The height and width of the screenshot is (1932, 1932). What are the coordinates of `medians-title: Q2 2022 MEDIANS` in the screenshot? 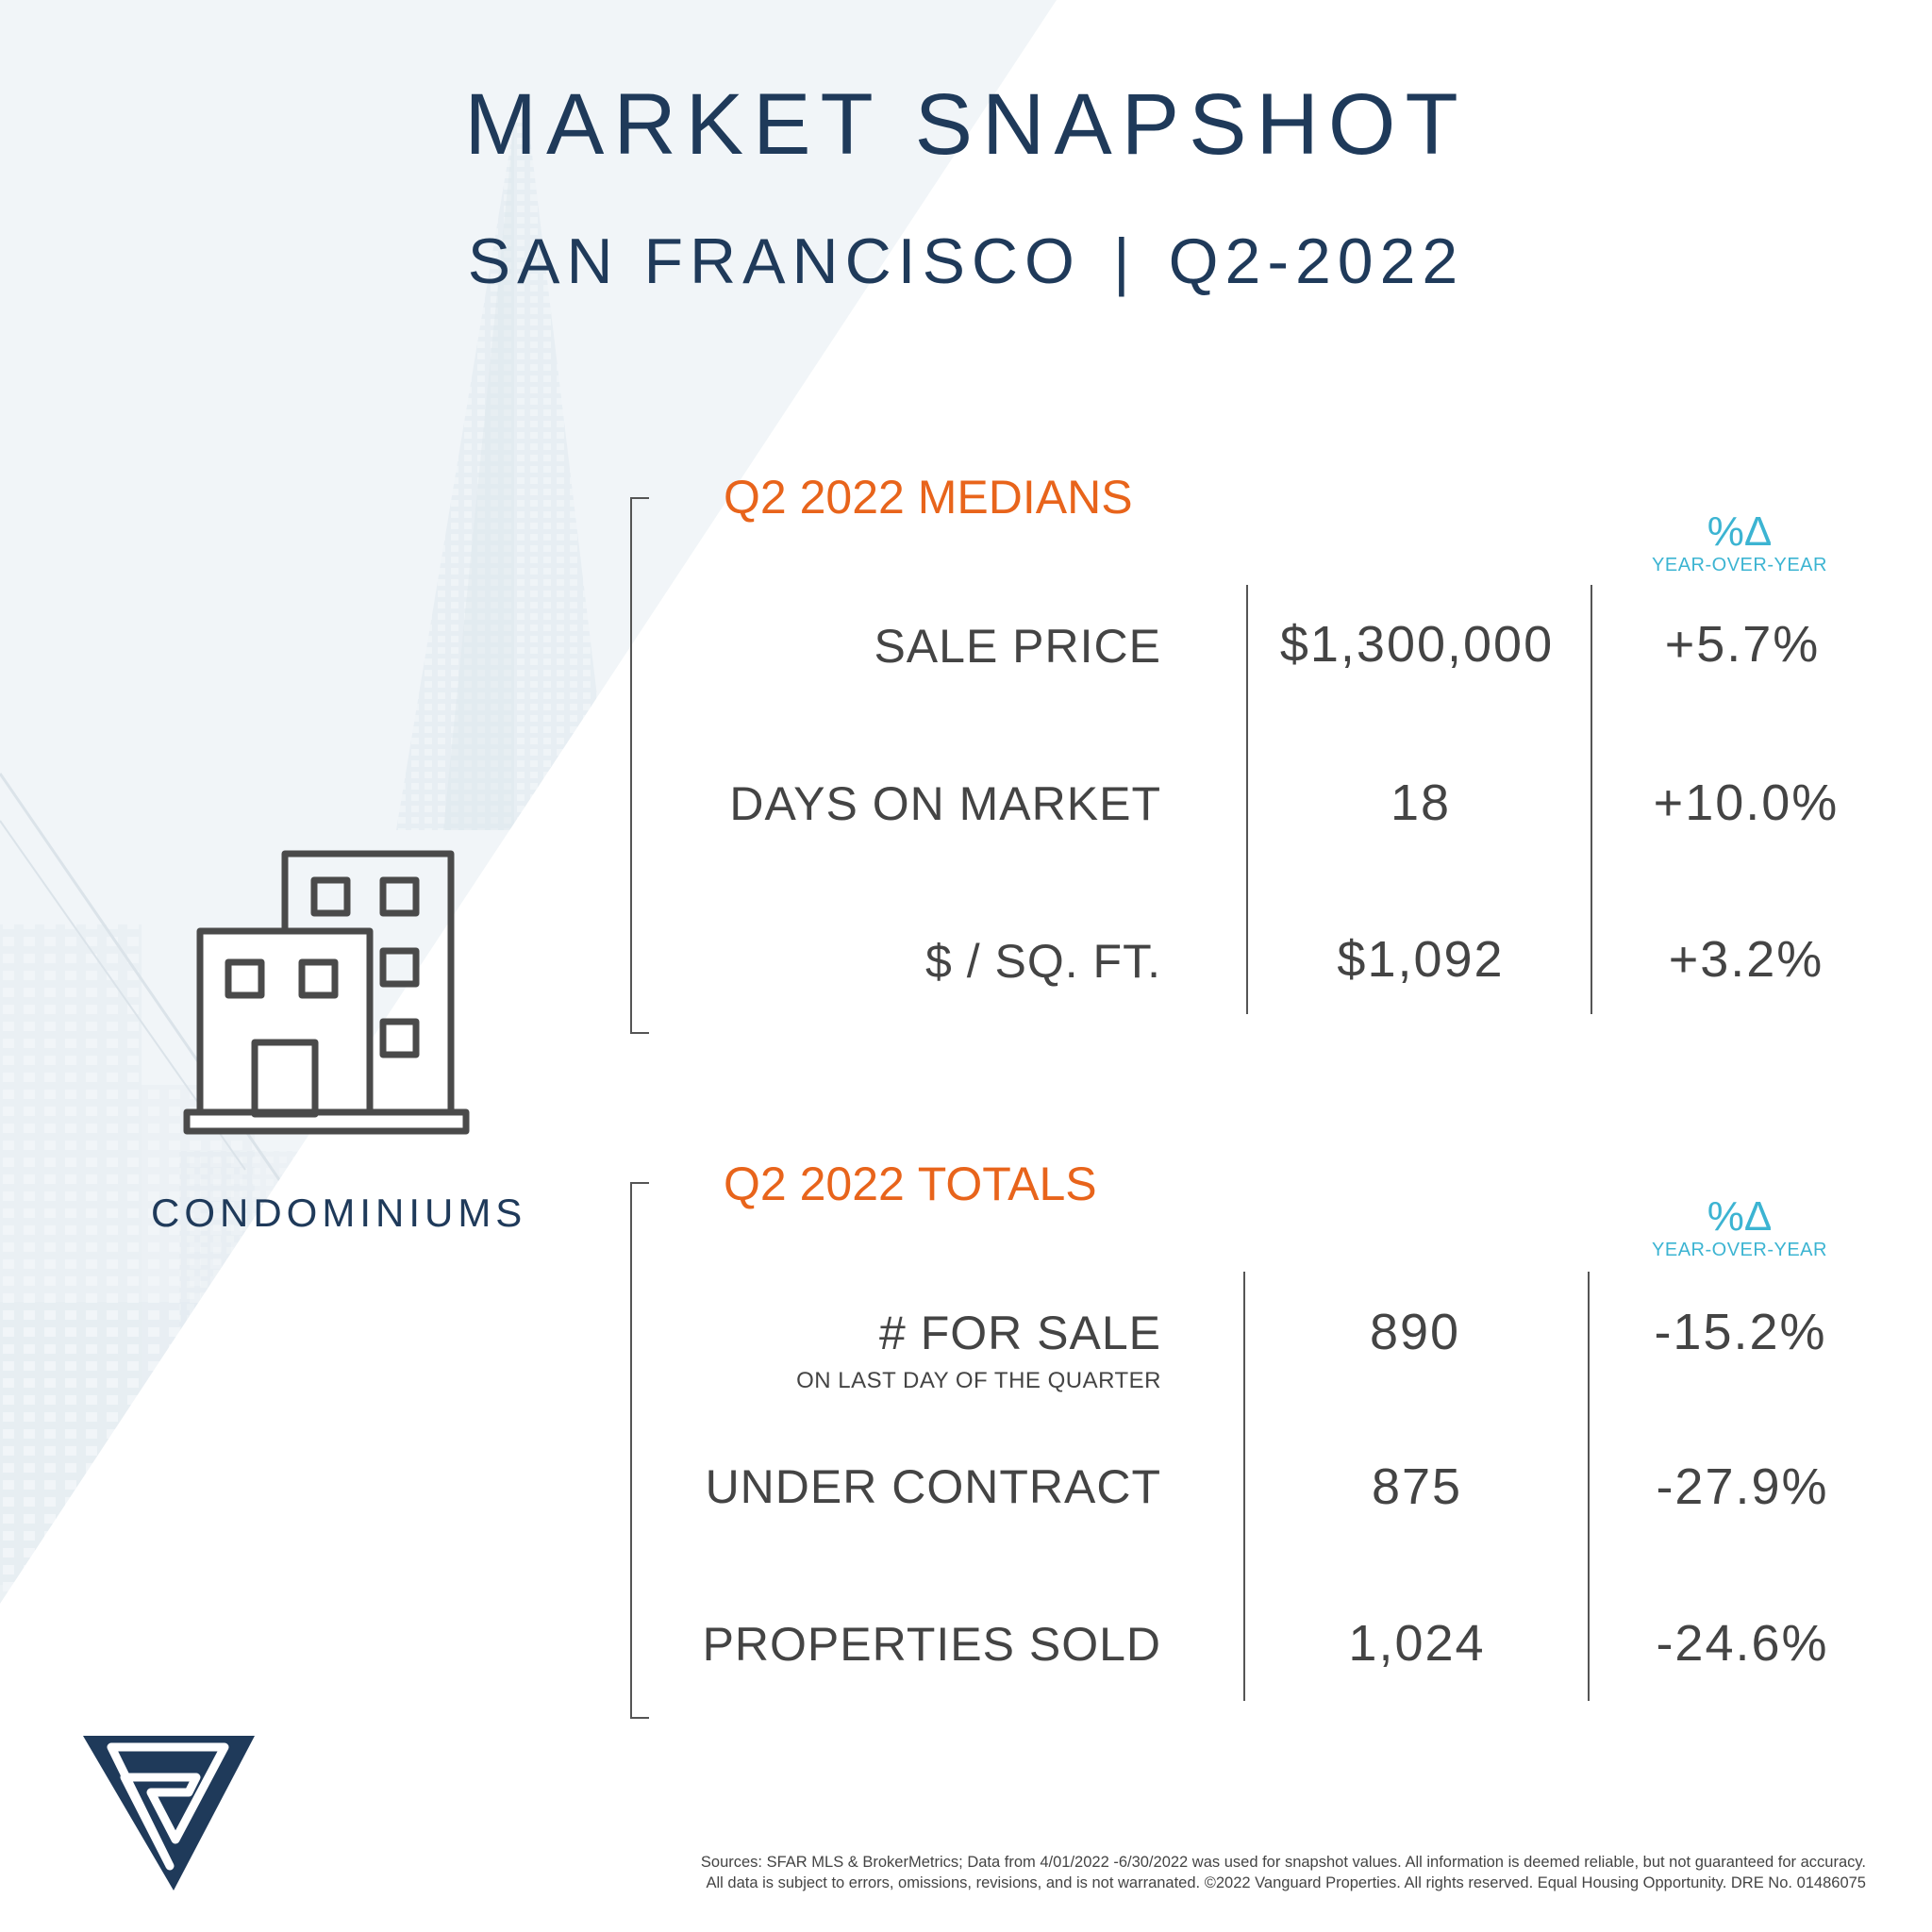 It's located at (929, 497).